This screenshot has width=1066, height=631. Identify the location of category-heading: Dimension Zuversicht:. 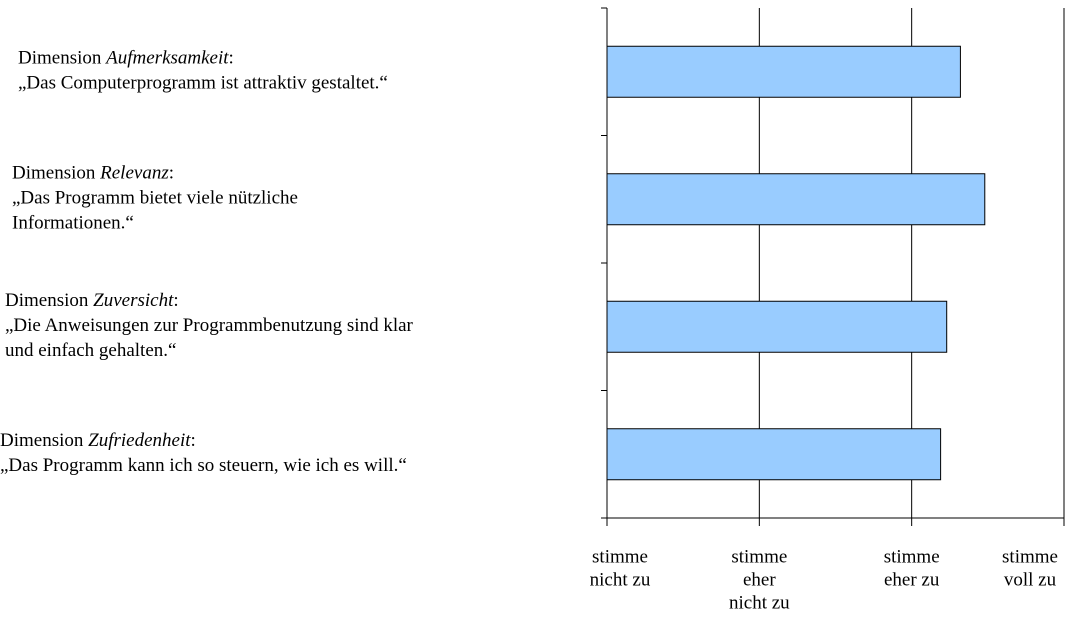
(92, 300).